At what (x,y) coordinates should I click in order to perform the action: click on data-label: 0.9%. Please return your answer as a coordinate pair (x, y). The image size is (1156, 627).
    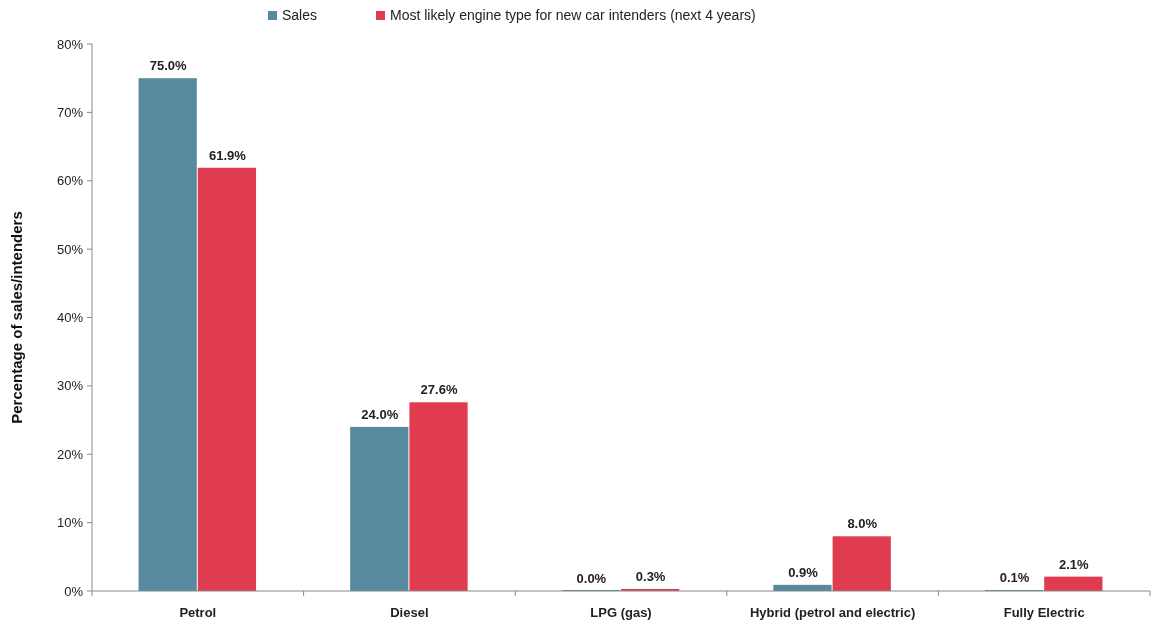
    Looking at the image, I should click on (803, 572).